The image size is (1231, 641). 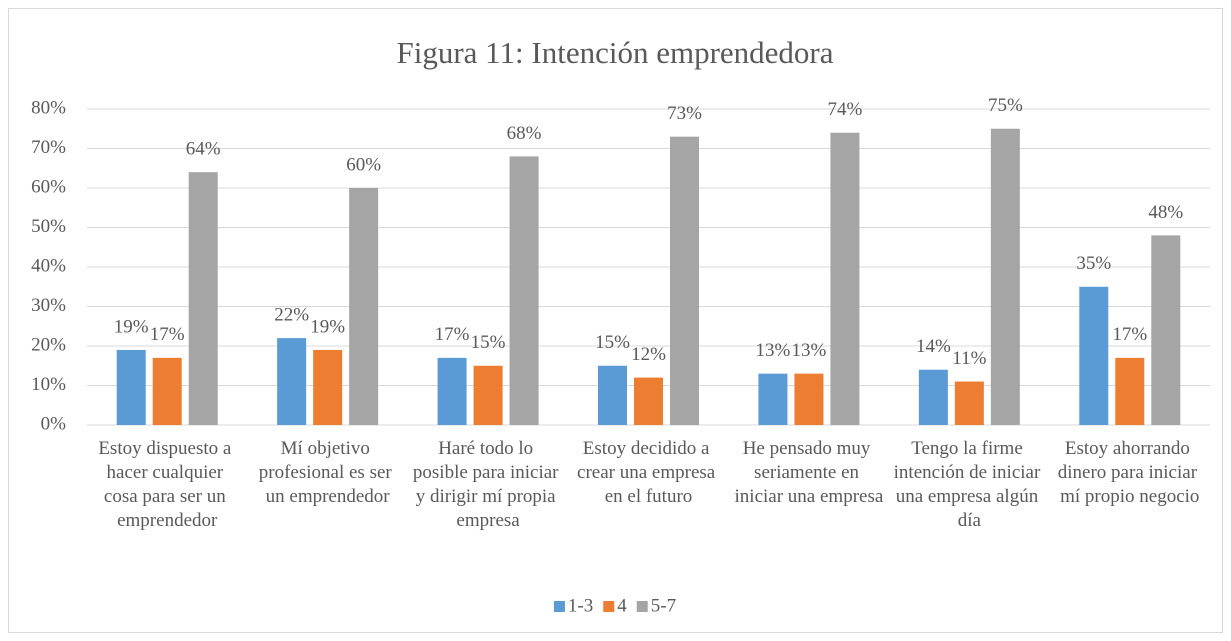 I want to click on y-tick-label: 20%, so click(x=48, y=344).